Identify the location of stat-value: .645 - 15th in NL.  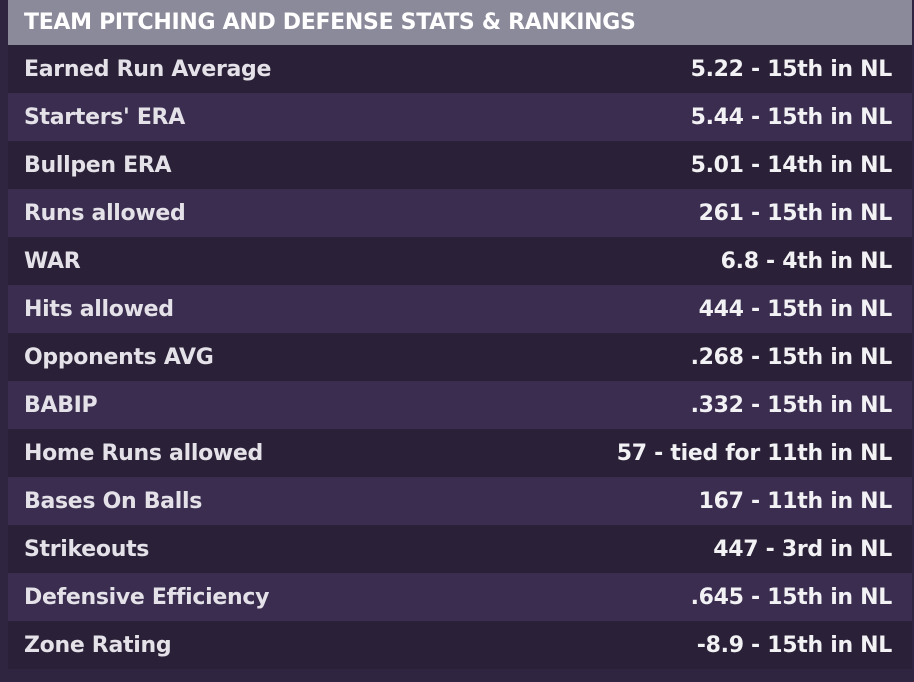
(791, 597).